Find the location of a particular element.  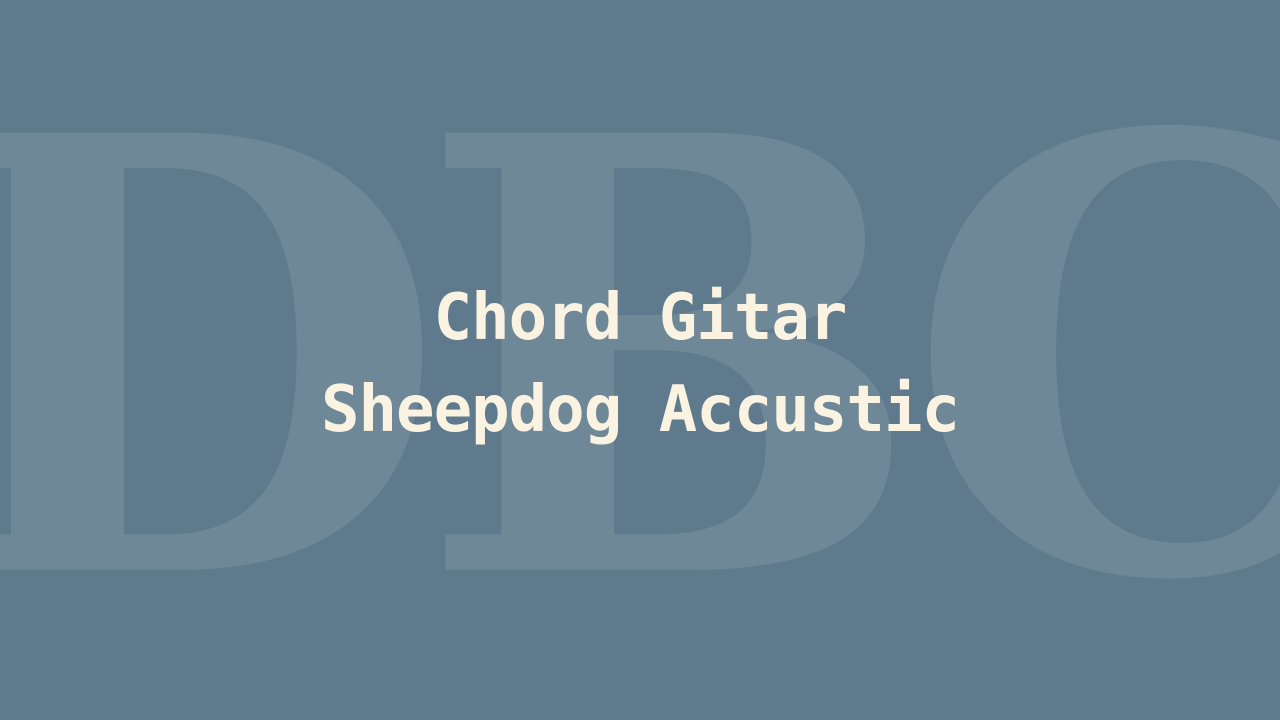

title-line-2: Sheepdog Accustic is located at coordinates (640, 410).